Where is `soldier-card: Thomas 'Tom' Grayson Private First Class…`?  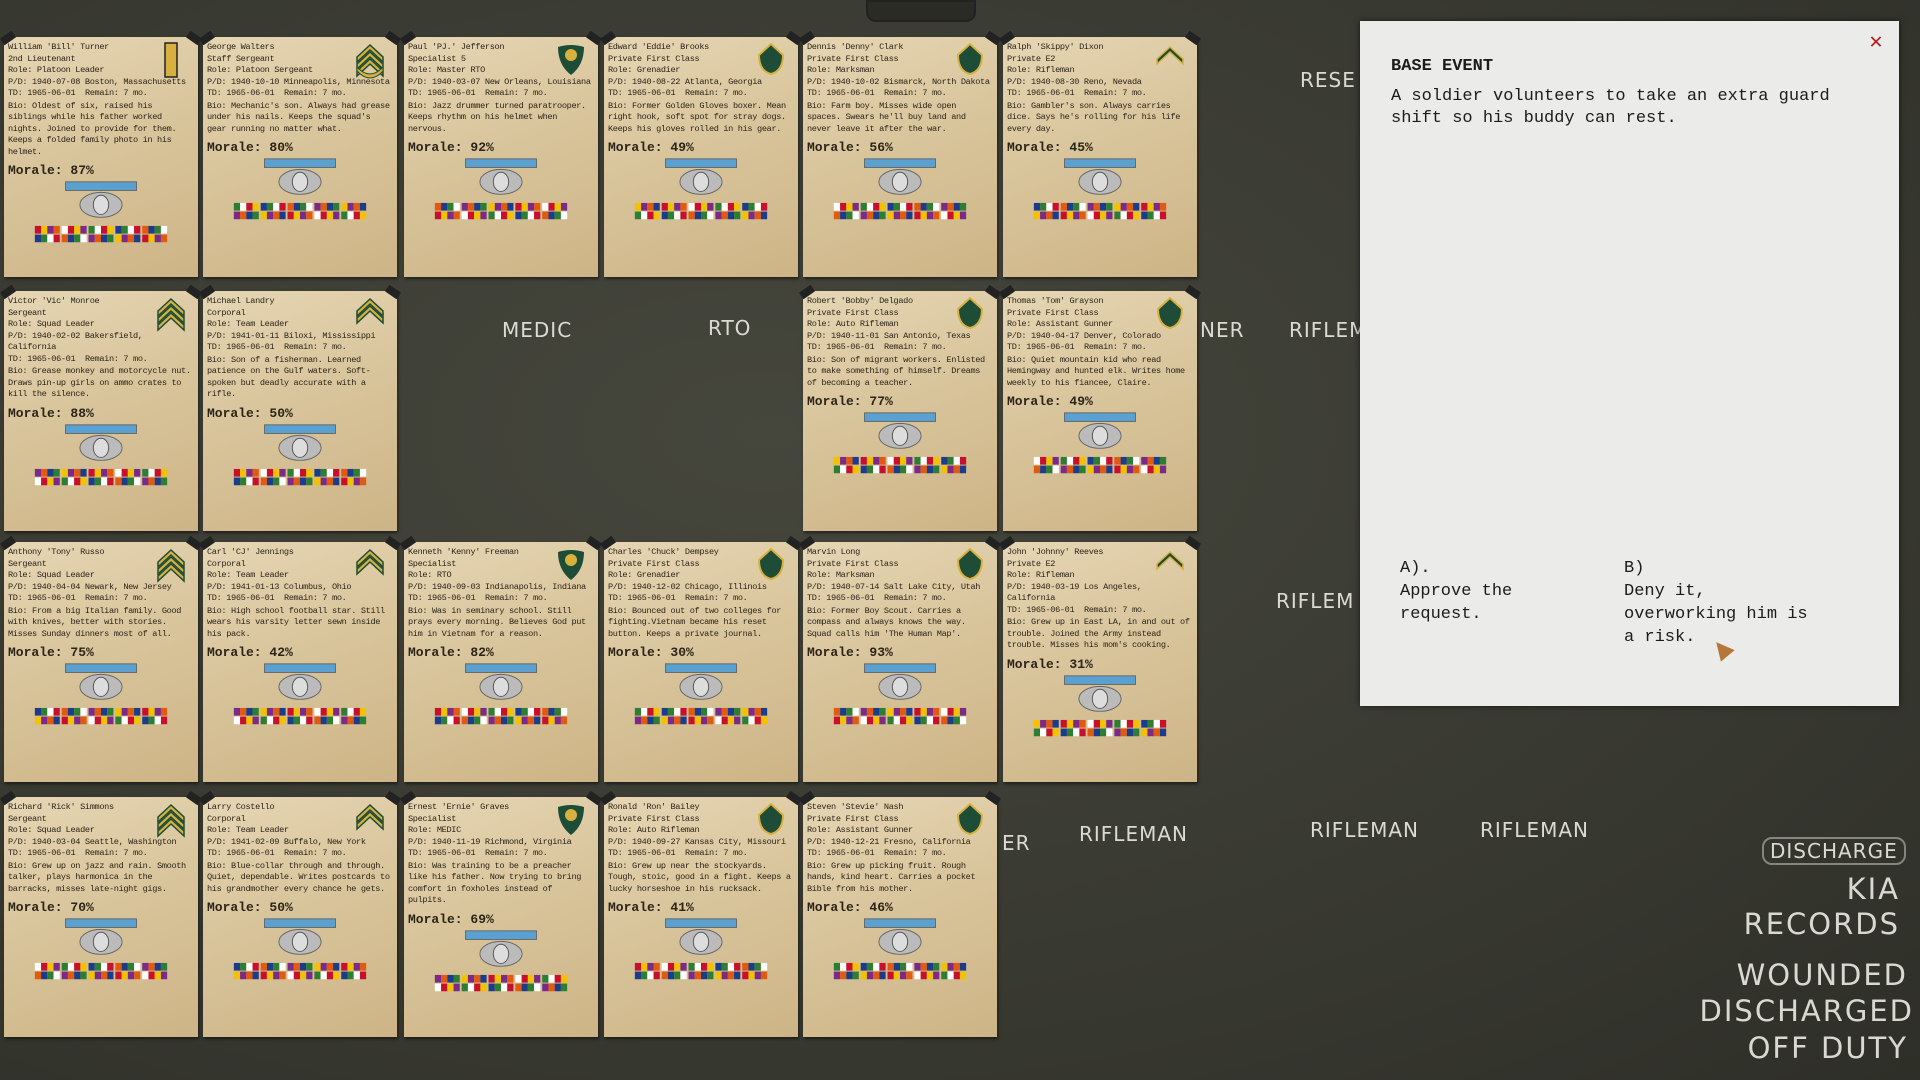
soldier-card: Thomas 'Tom' Grayson Private First Class… is located at coordinates (1100, 407).